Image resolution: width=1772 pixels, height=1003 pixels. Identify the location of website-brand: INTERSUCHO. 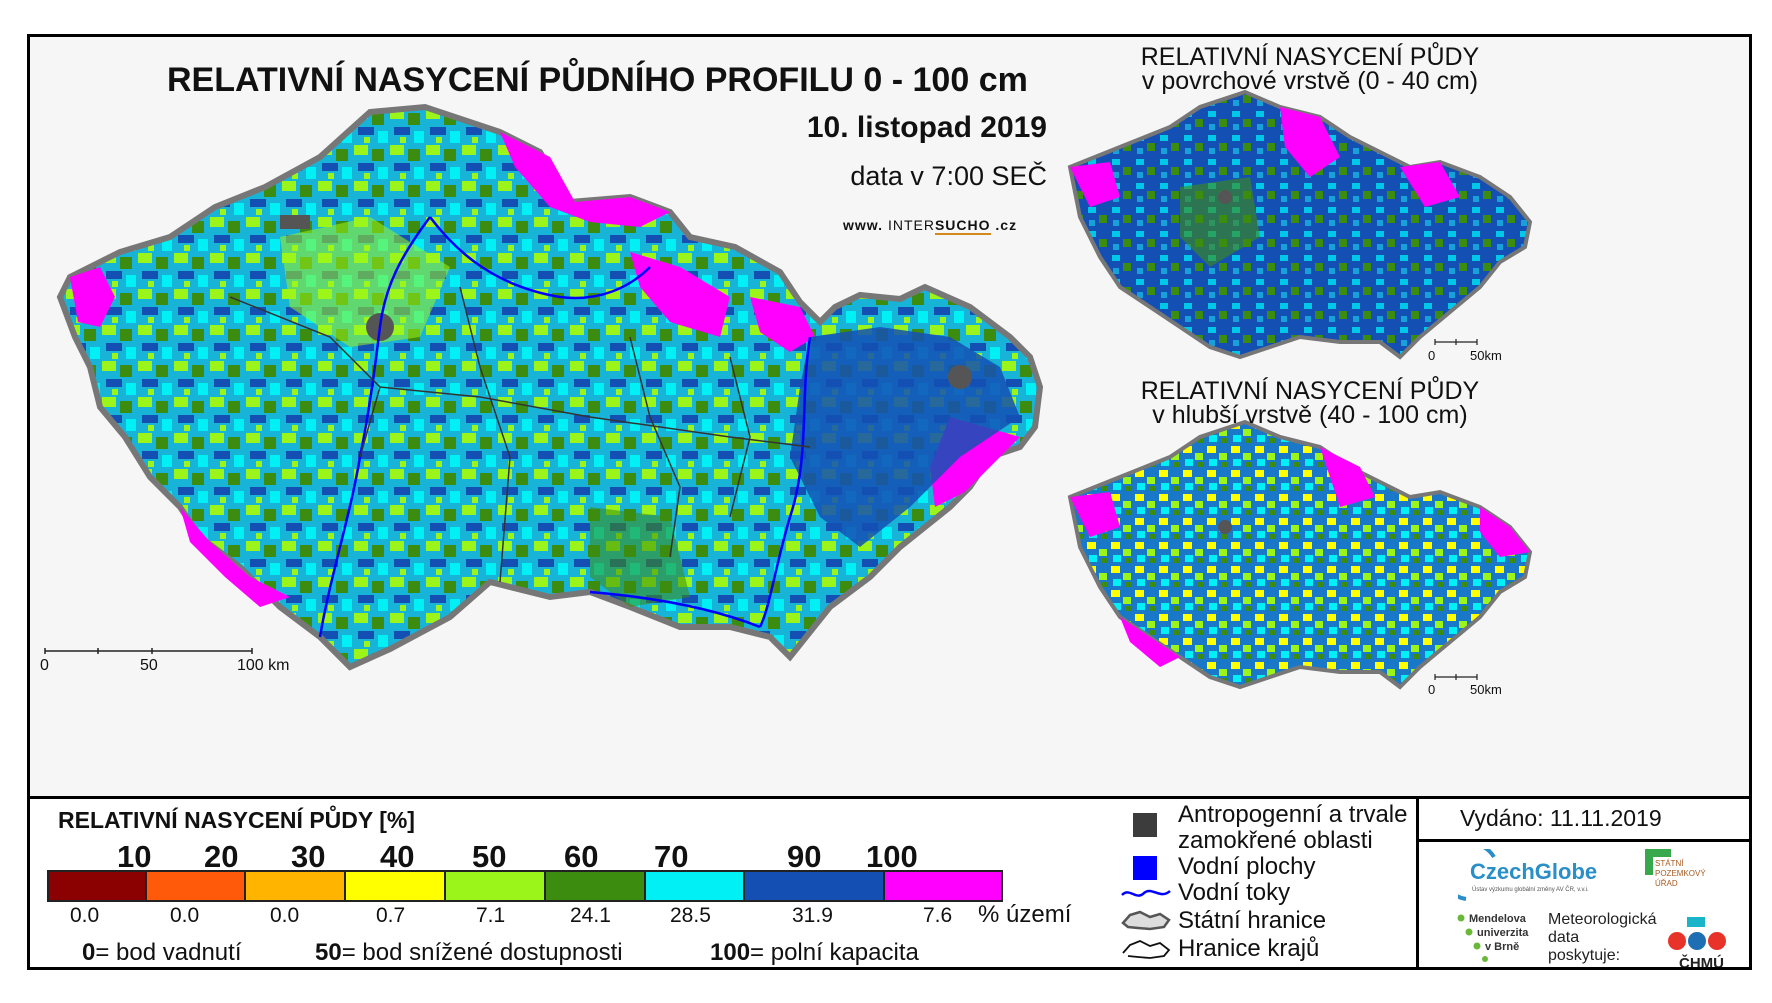
(939, 226).